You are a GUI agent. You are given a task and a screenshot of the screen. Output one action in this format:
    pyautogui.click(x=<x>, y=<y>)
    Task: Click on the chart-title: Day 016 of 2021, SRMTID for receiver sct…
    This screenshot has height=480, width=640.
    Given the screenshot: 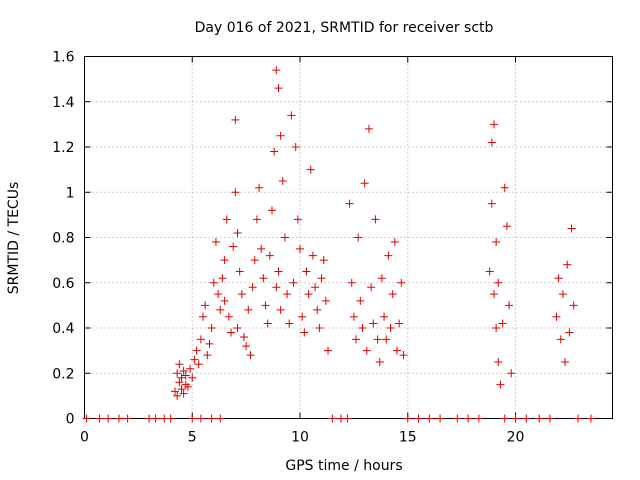 What is the action you would take?
    pyautogui.click(x=344, y=28)
    